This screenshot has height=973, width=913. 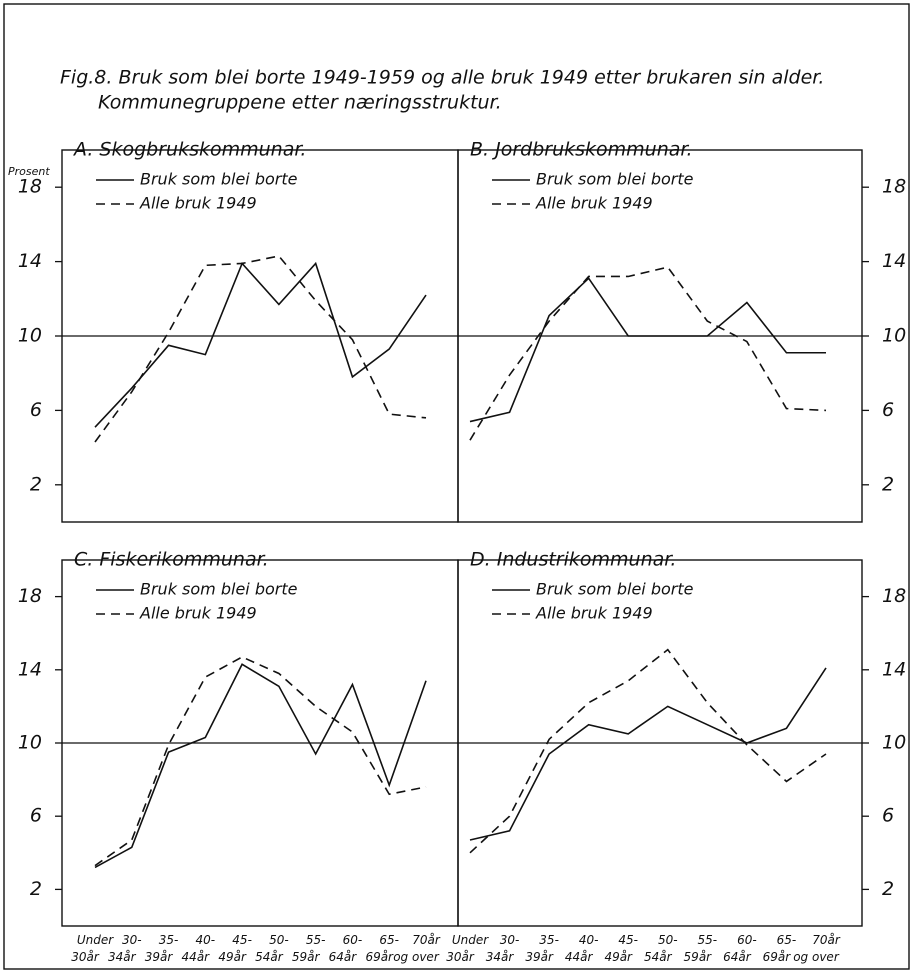 I want to click on panel-title: D. Industrikommunar., so click(x=573, y=560).